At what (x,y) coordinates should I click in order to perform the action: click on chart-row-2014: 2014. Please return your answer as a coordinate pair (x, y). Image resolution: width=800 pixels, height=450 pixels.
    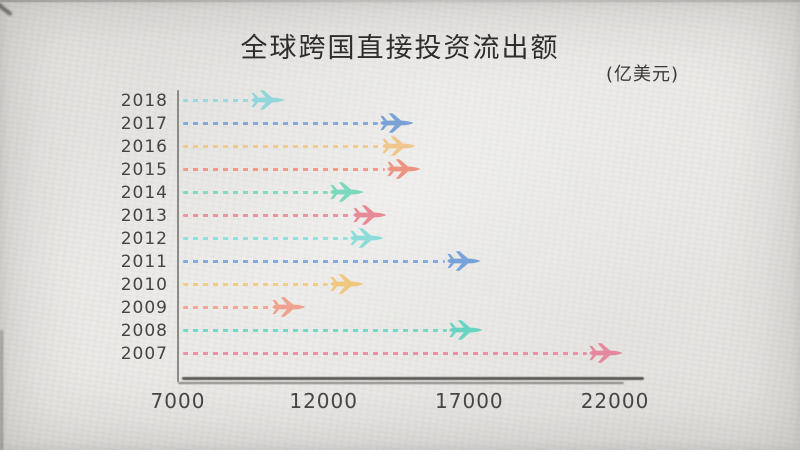
    Looking at the image, I should click on (400, 192).